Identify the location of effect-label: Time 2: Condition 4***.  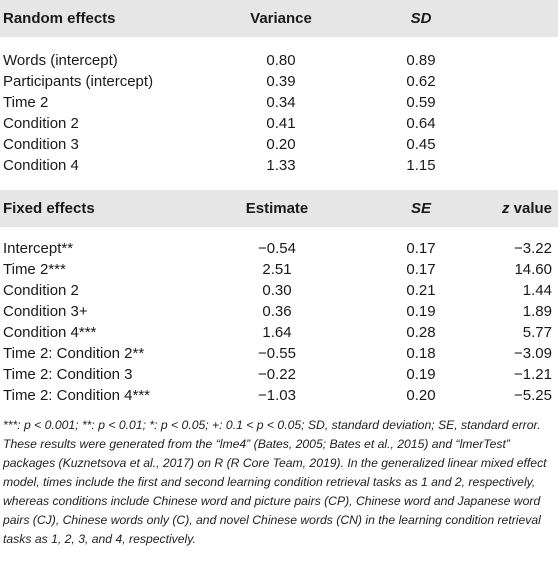
(77, 395).